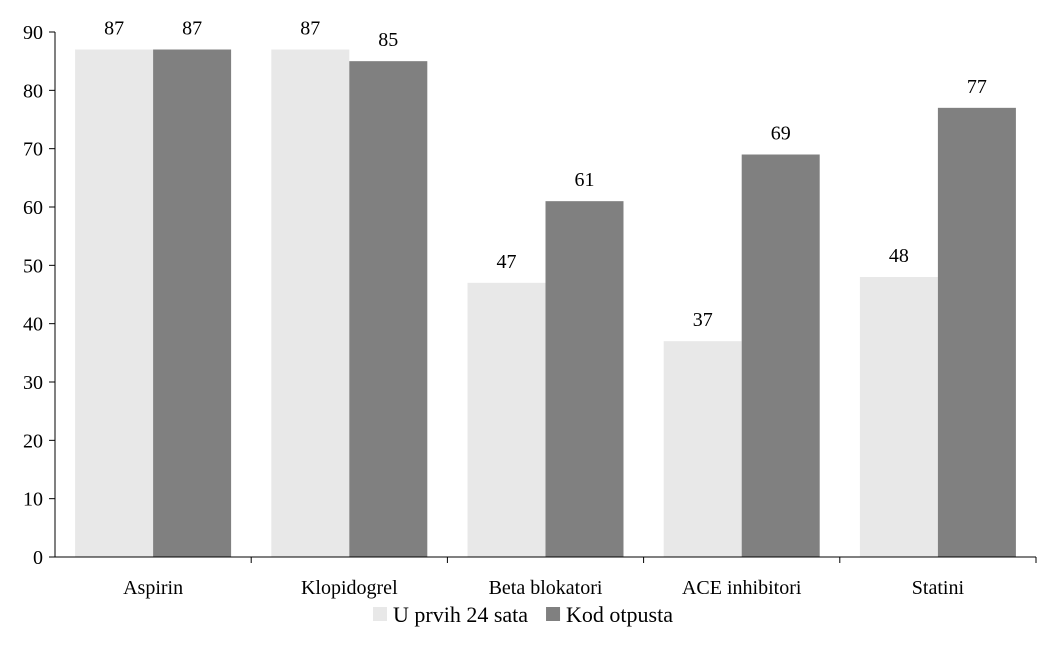  I want to click on data-label: 47, so click(507, 262).